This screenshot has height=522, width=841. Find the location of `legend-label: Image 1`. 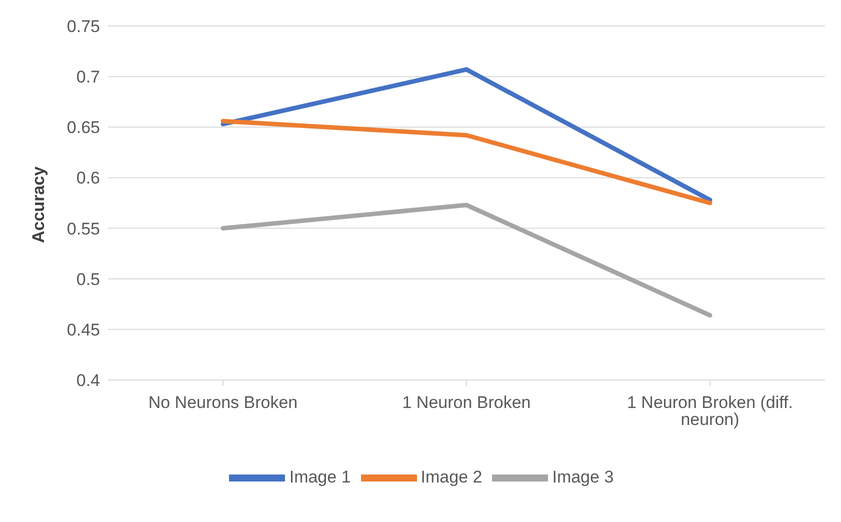

legend-label: Image 1 is located at coordinates (320, 476).